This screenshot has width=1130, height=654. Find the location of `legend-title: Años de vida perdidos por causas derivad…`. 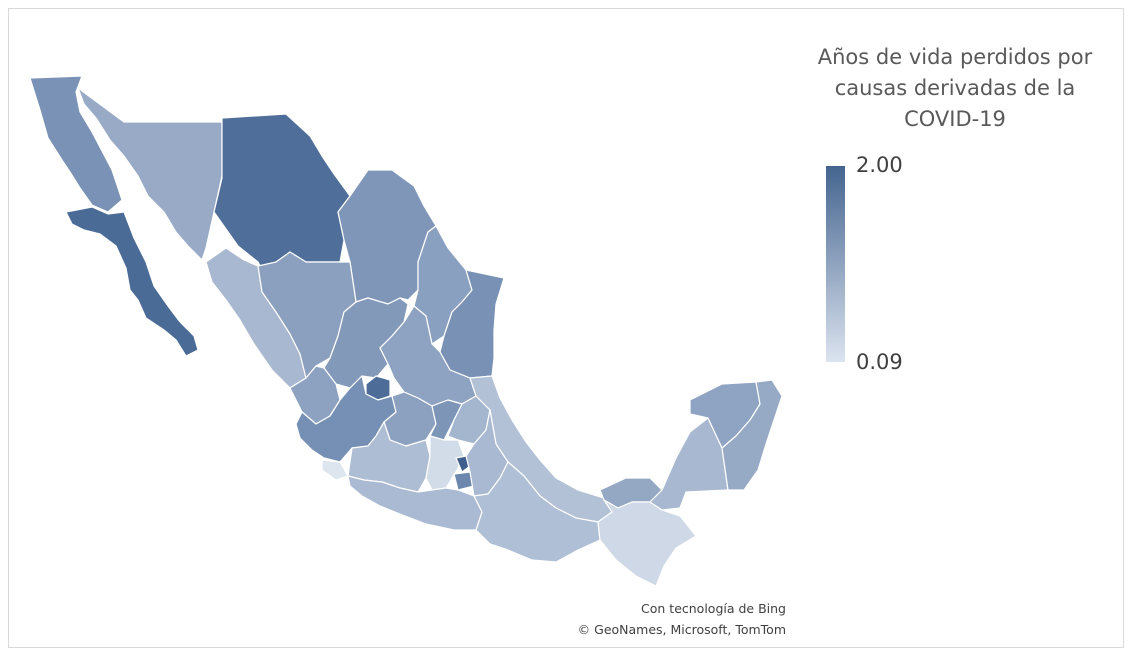

legend-title: Años de vida perdidos por causas derivad… is located at coordinates (955, 88).